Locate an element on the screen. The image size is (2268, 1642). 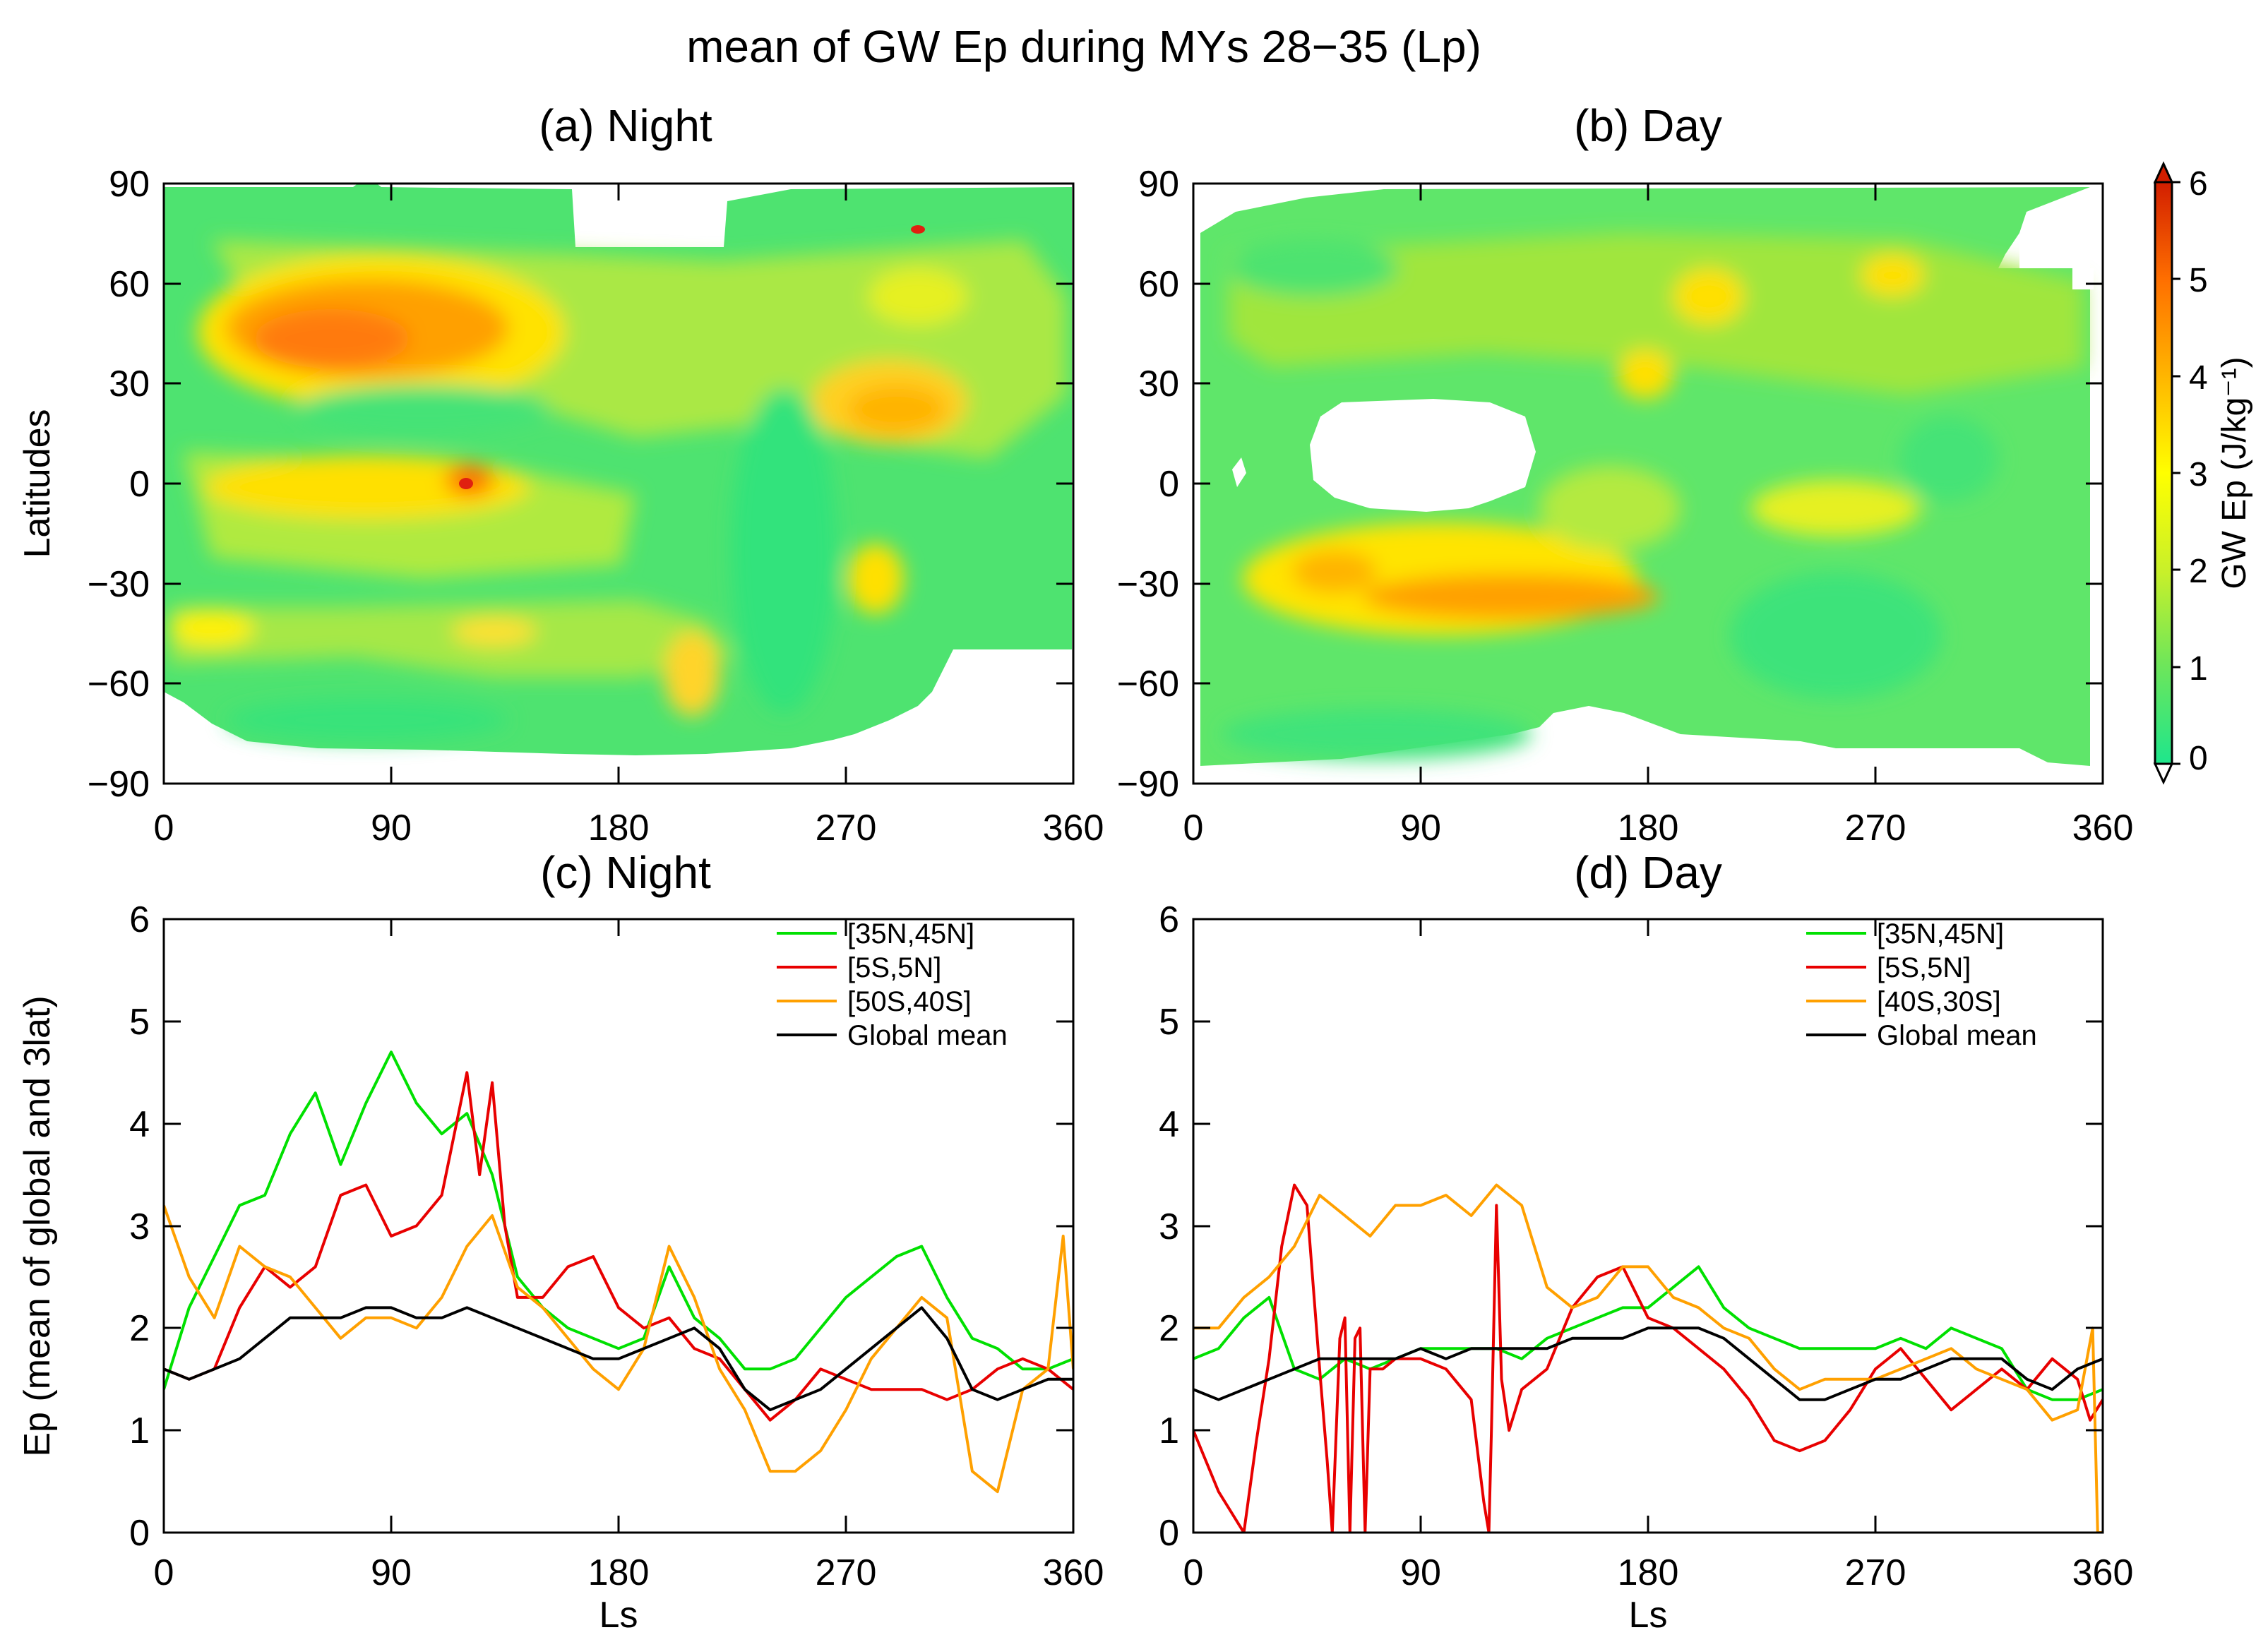
panel-b-low-south is located at coordinates (1377, 734).